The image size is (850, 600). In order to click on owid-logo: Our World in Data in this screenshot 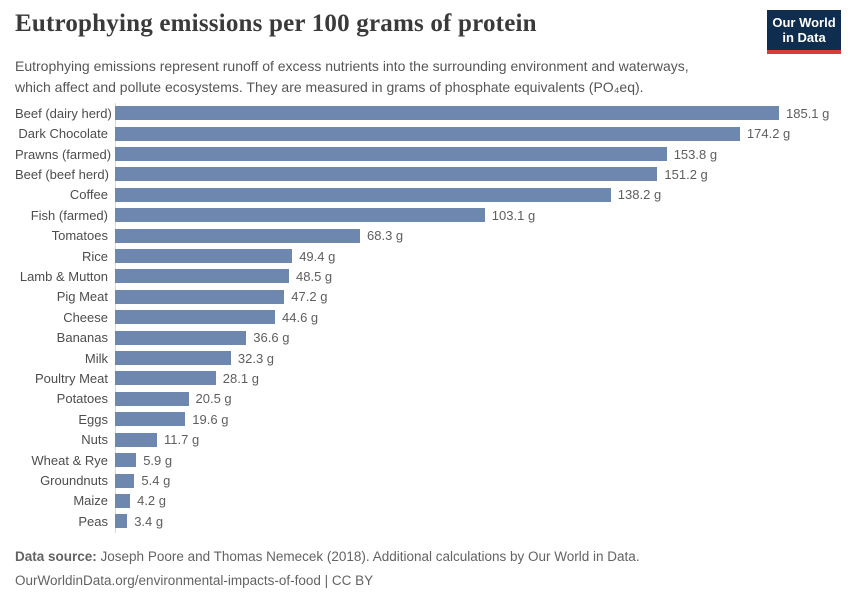, I will do `click(804, 32)`.